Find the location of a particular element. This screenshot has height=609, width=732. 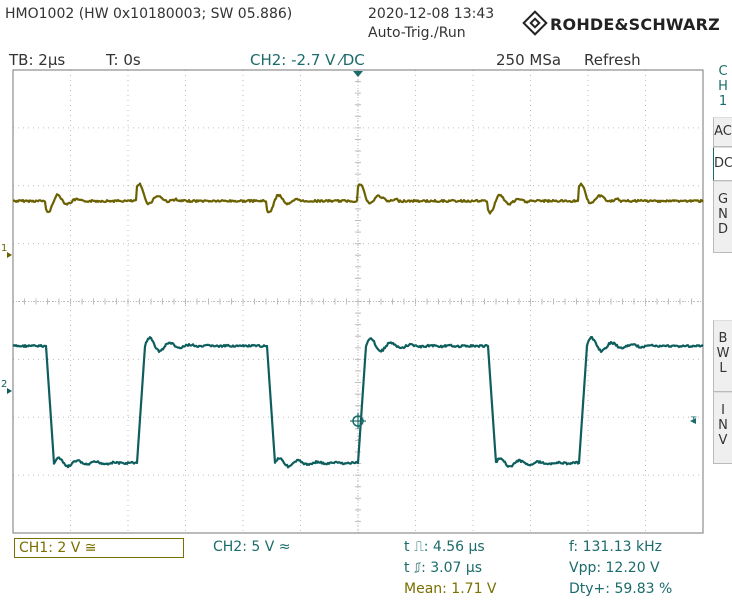

measure-duty: Dty+: 59.83 % is located at coordinates (621, 589).